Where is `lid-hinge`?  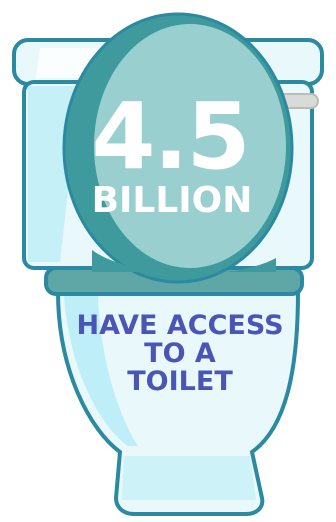
lid-hinge is located at coordinates (184, 262).